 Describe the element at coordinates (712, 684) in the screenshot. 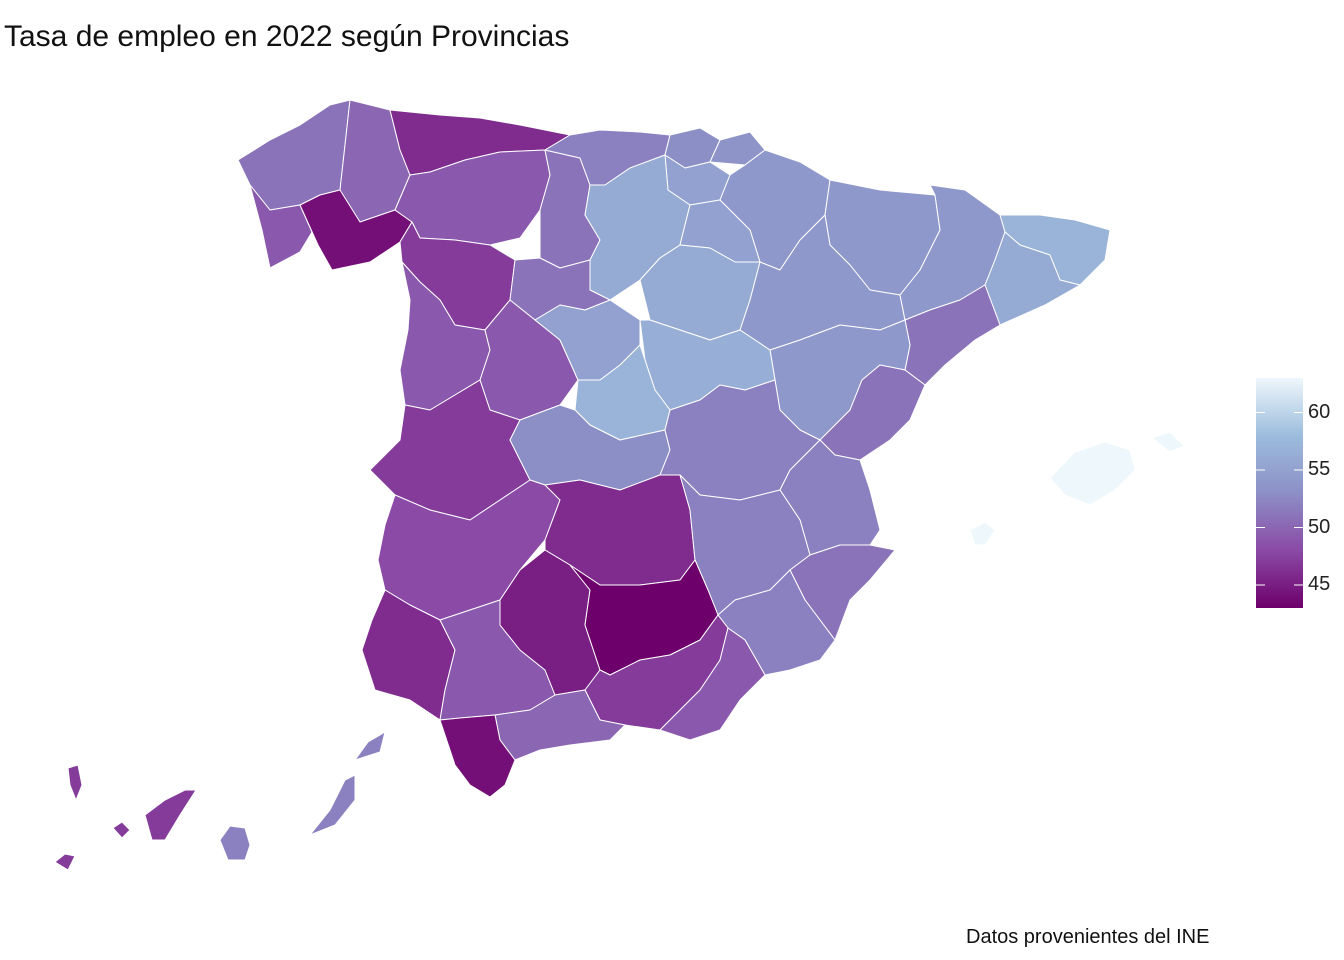

I see `region-almeria` at that location.